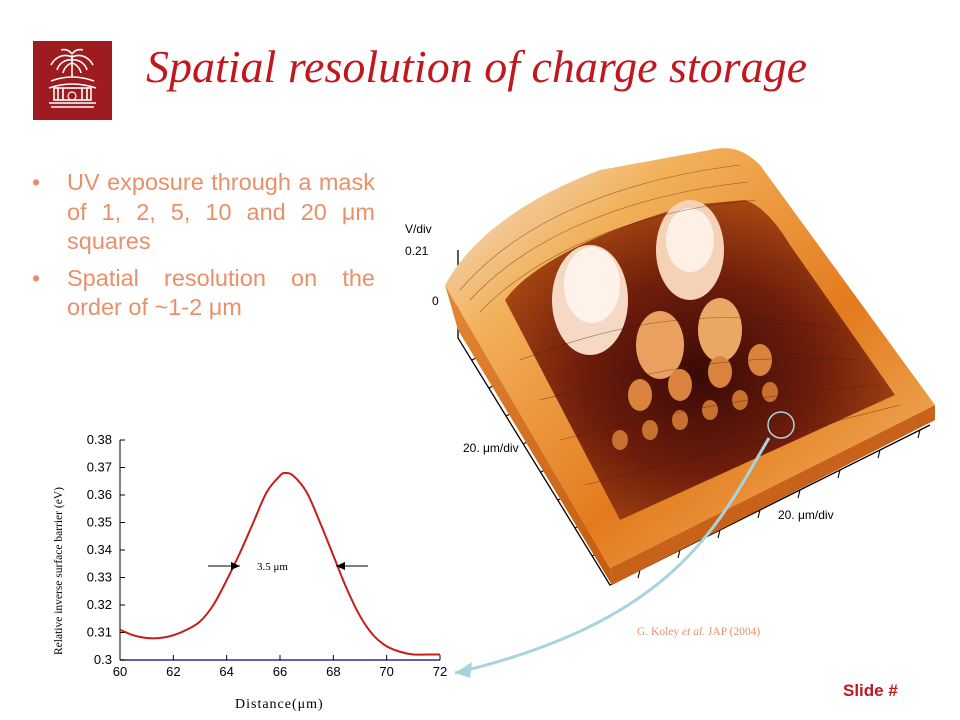  What do you see at coordinates (99, 549) in the screenshot?
I see `y-tick-label: 0.34` at bounding box center [99, 549].